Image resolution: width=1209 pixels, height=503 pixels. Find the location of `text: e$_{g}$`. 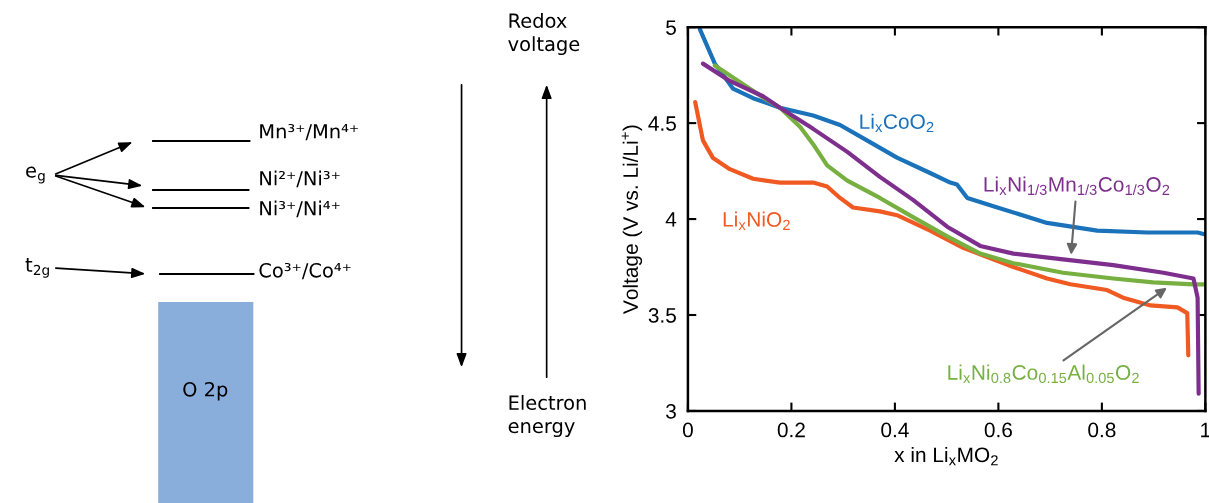

text: e$_{g}$ is located at coordinates (35, 175).